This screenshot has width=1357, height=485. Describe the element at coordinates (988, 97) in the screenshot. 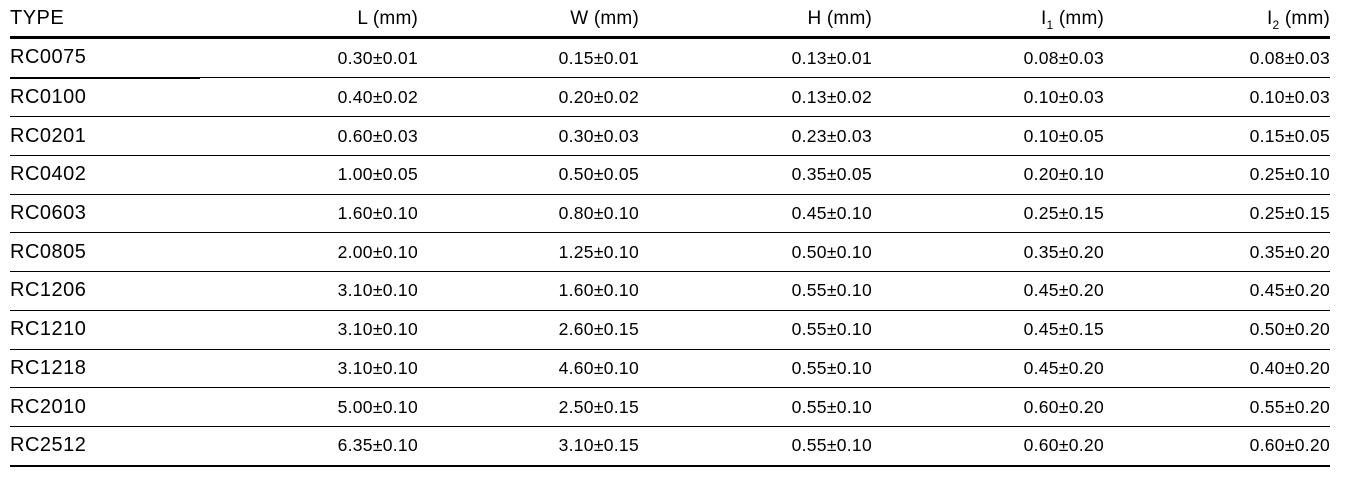

I see `i1-cell: 0.10±0.03` at that location.